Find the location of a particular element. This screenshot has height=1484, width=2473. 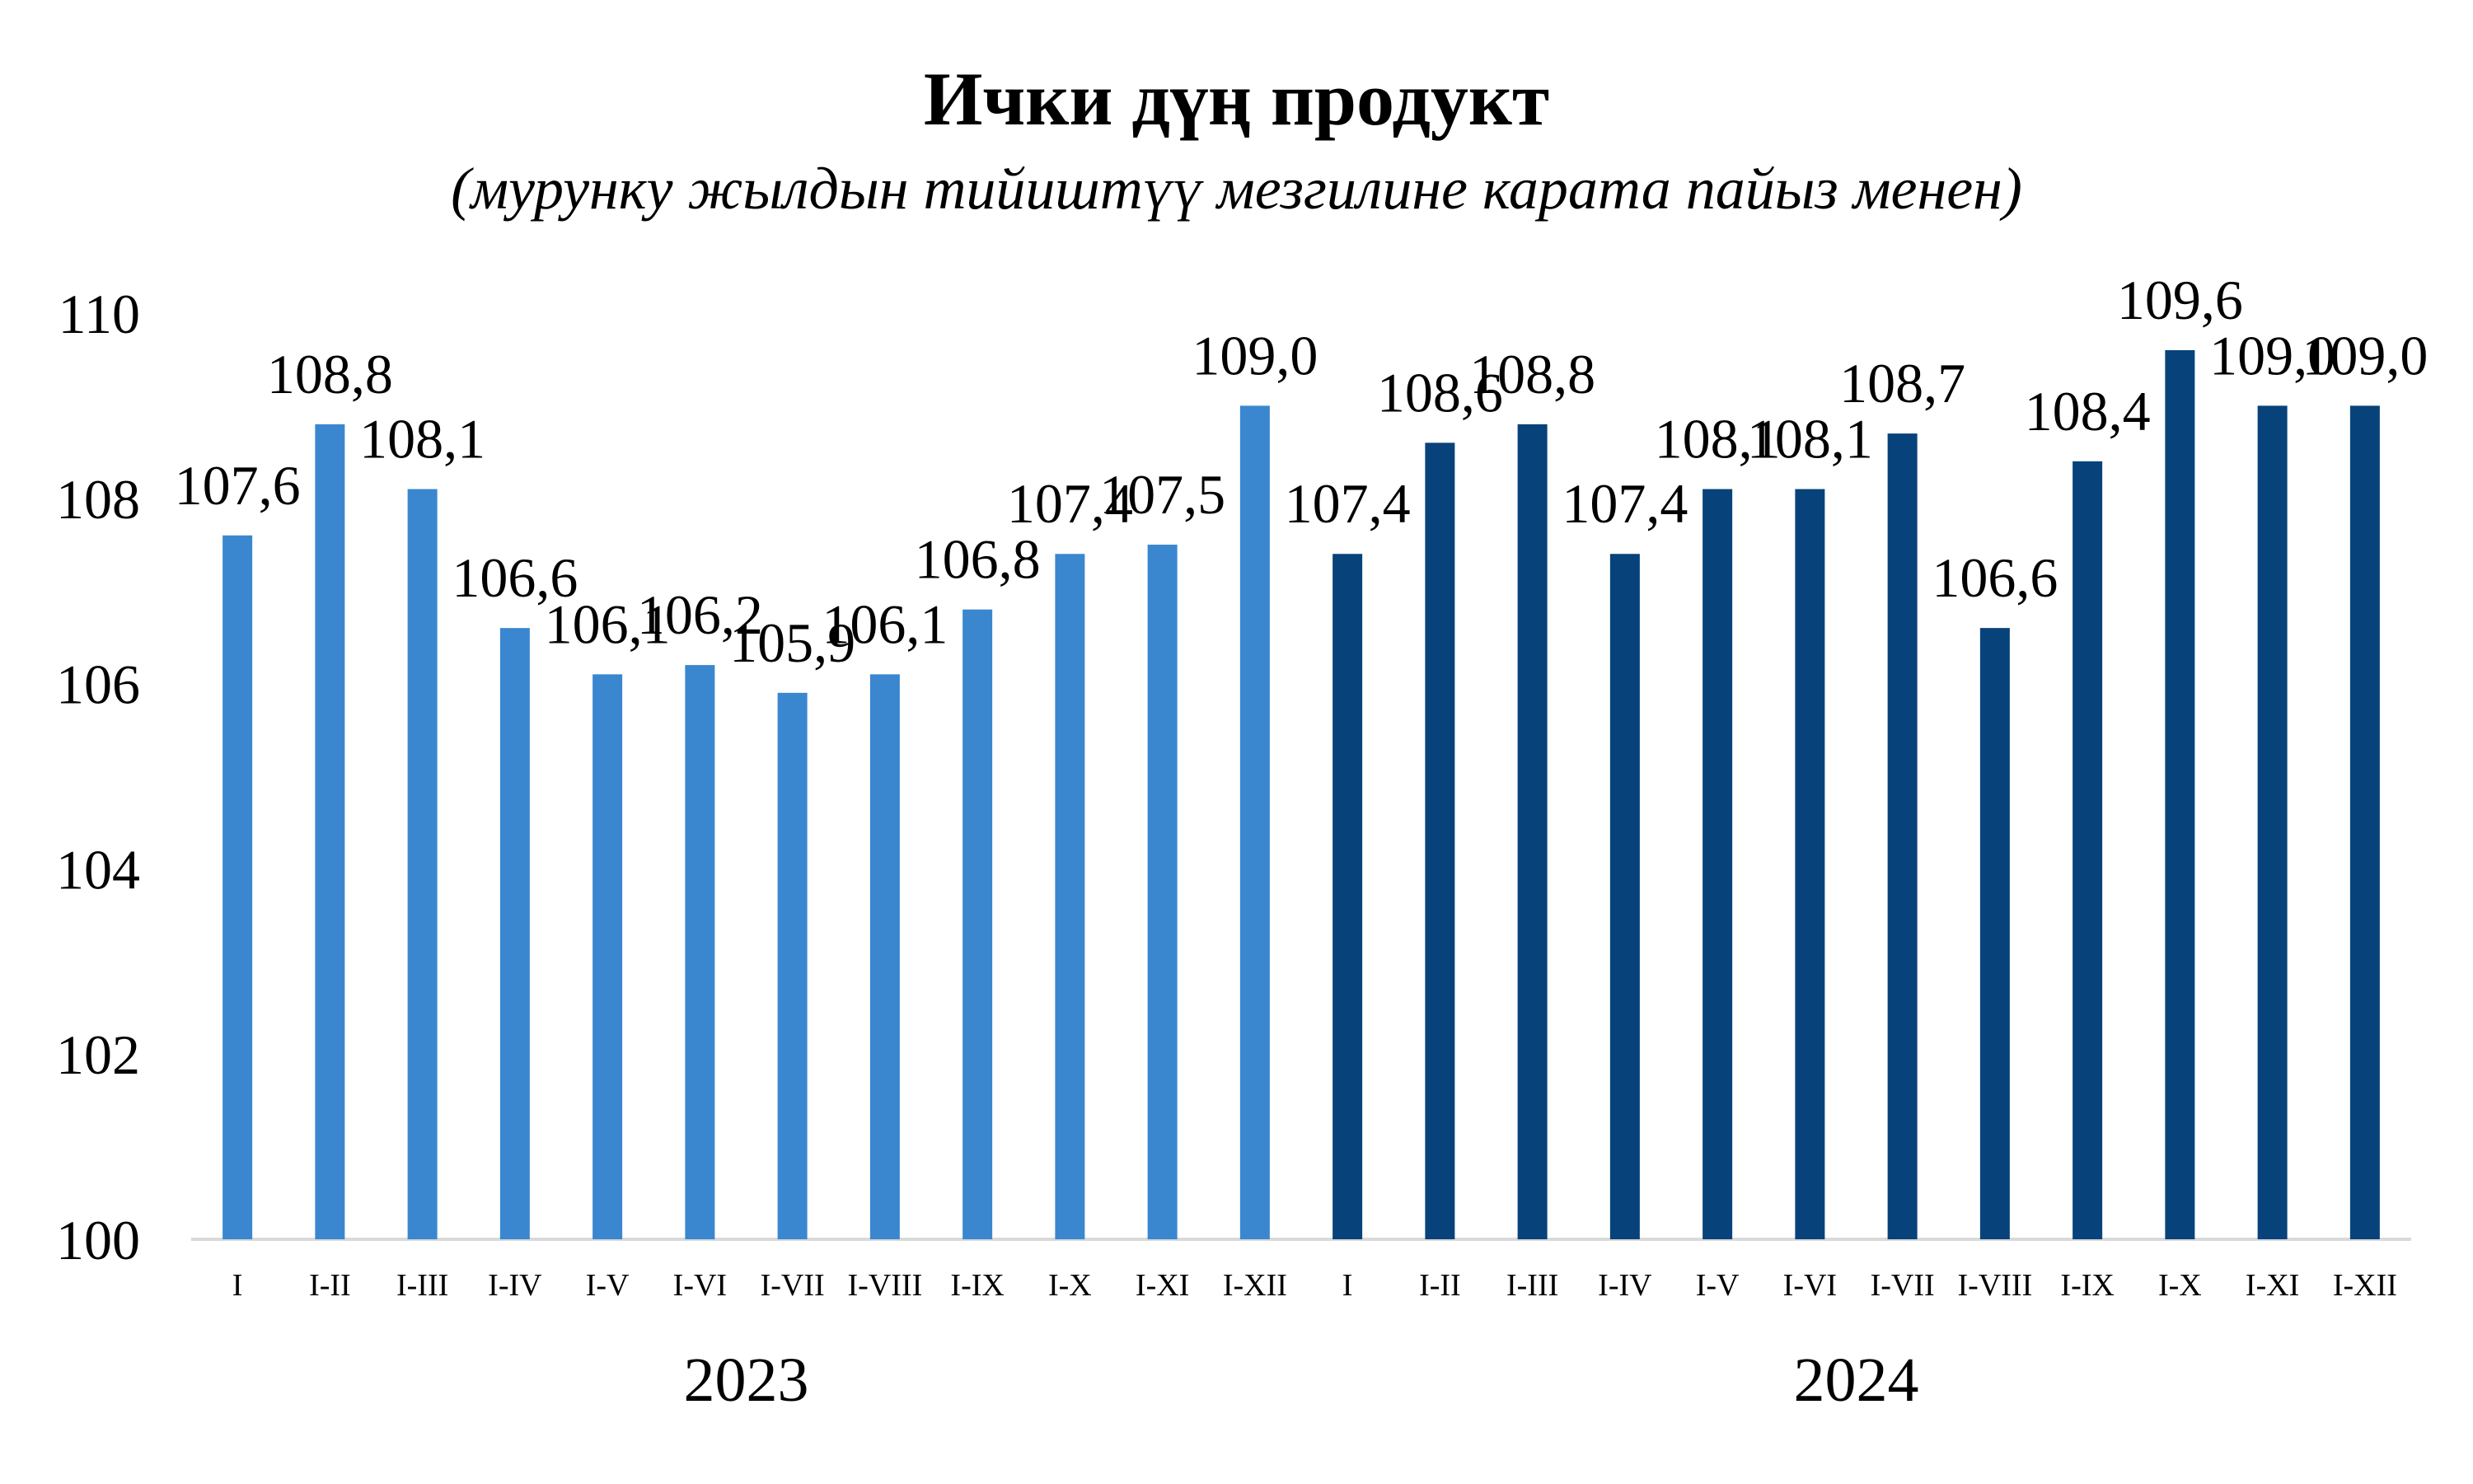

y-tick-label: 110 is located at coordinates (99, 314).